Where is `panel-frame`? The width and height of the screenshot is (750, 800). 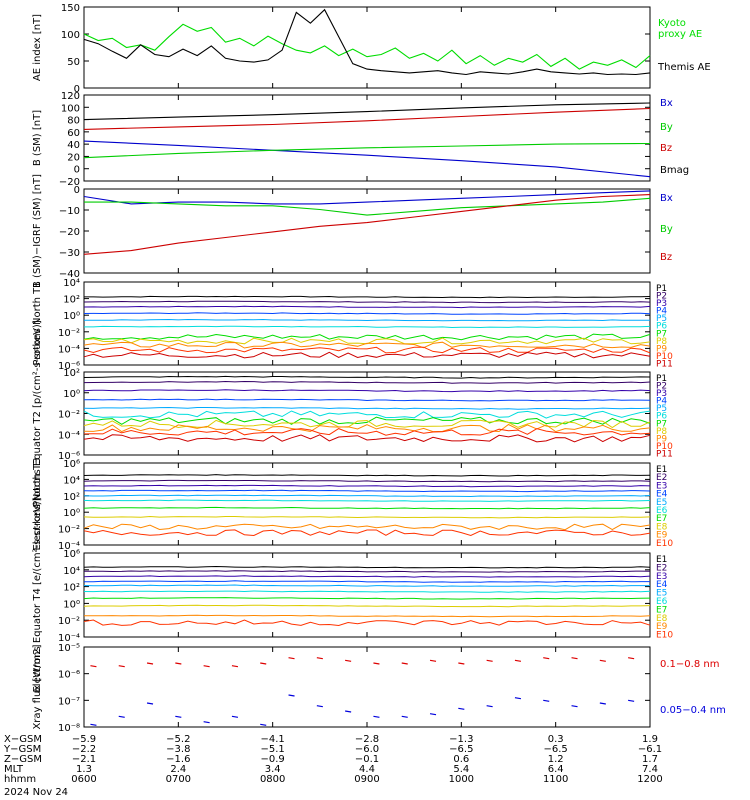 panel-frame is located at coordinates (367, 413).